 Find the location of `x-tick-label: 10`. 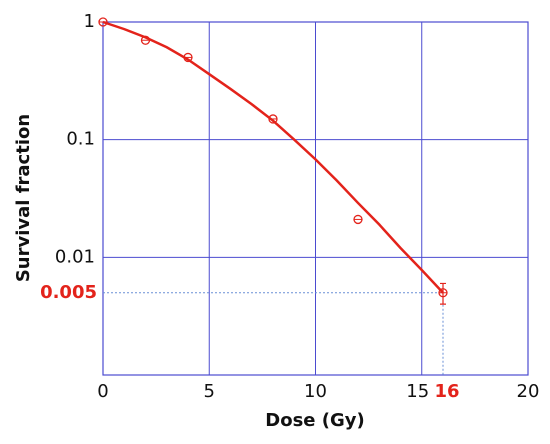

x-tick-label: 10 is located at coordinates (315, 391).